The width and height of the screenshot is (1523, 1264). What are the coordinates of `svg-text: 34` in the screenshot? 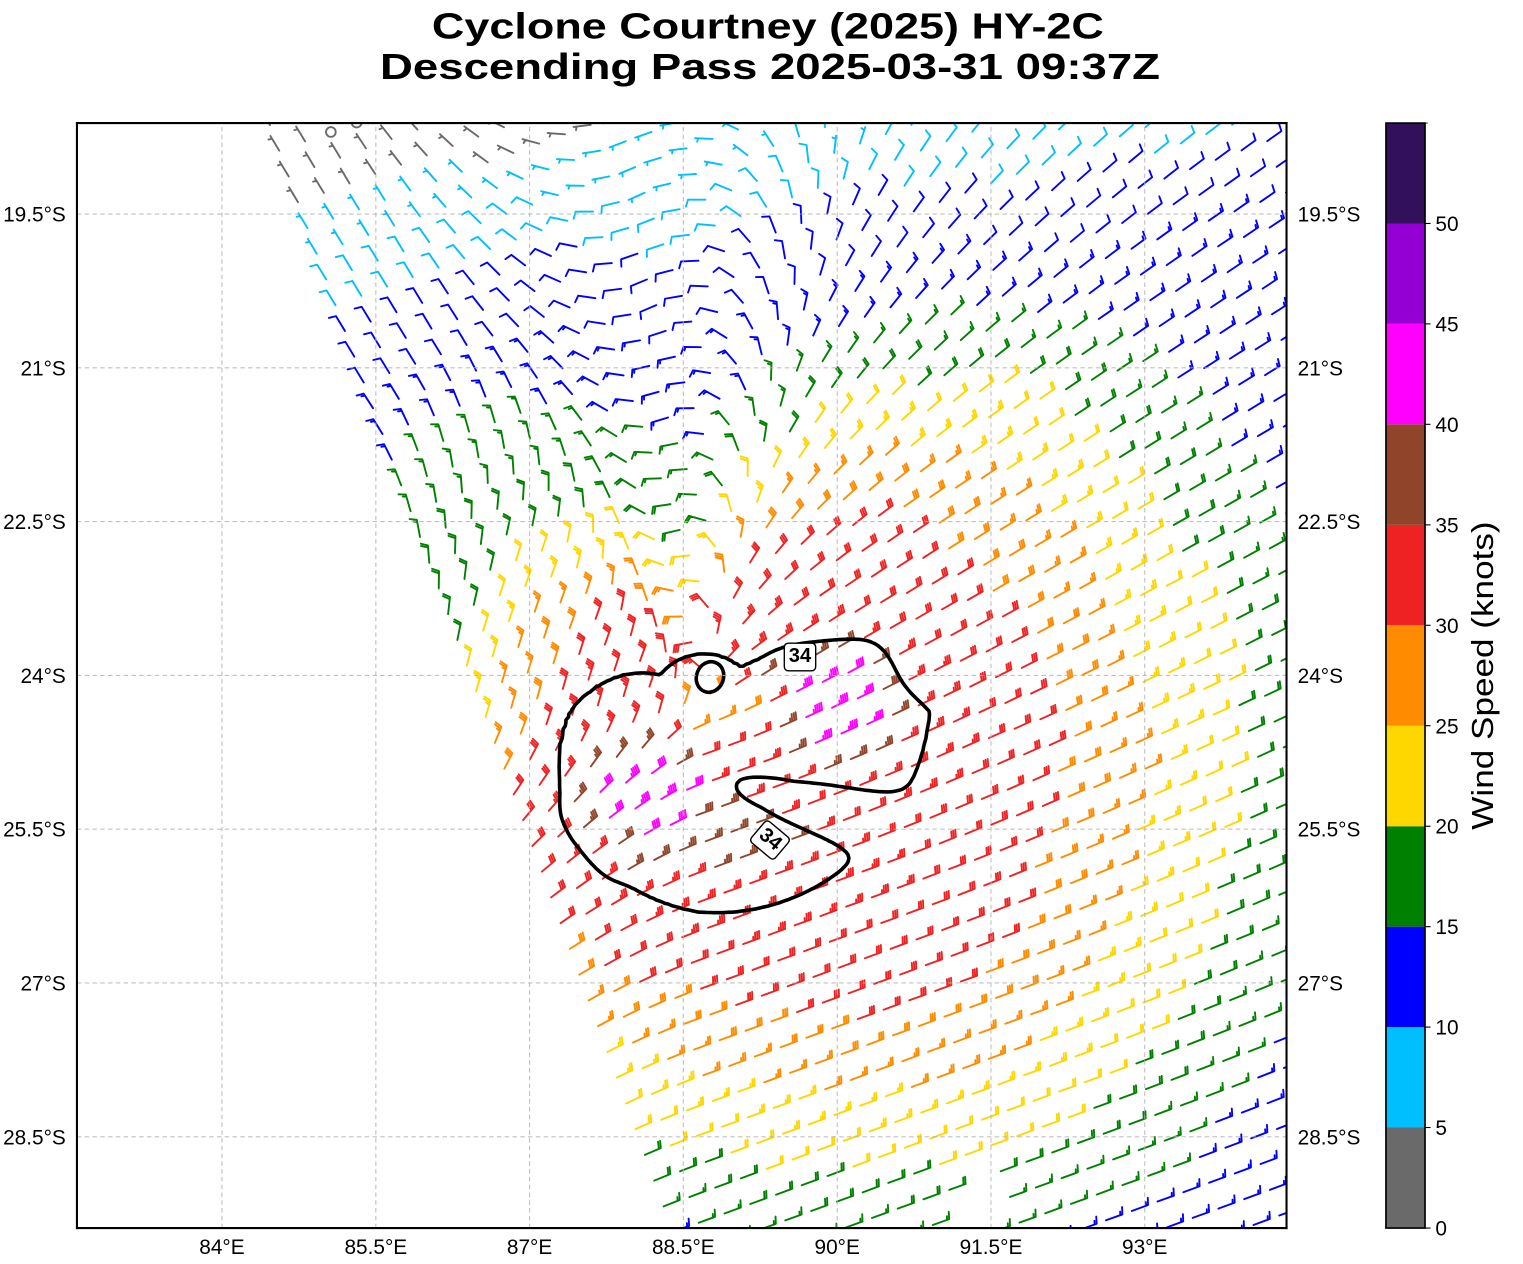 It's located at (800, 656).